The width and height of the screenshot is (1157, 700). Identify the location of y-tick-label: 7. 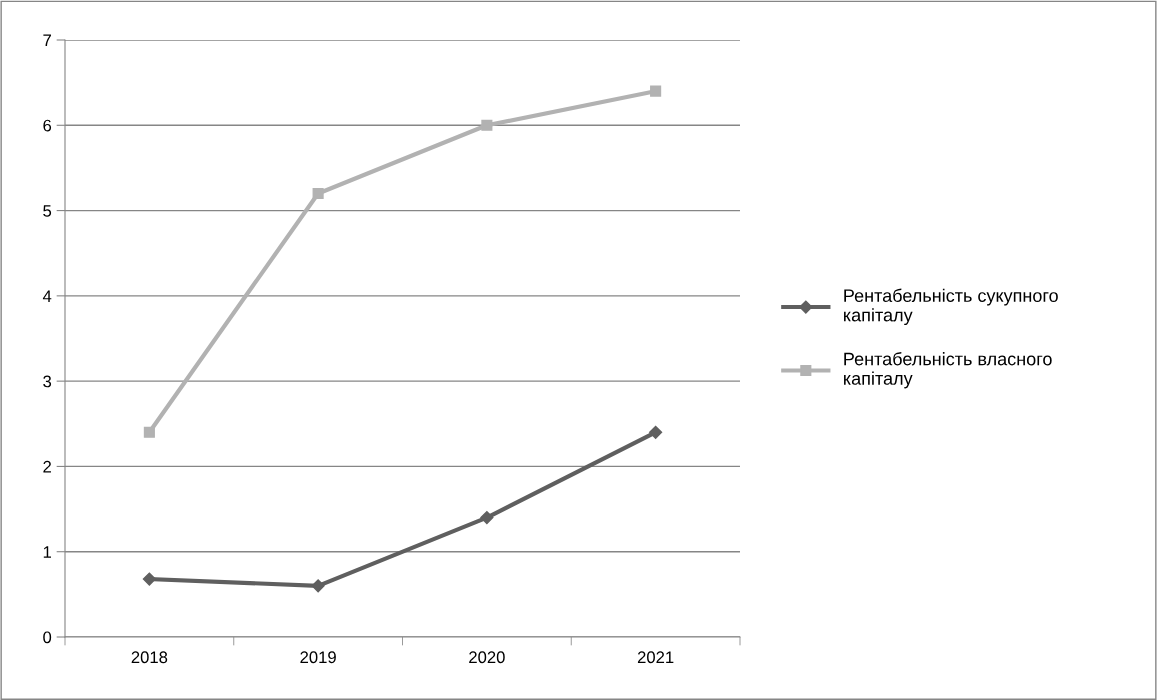
(47, 40).